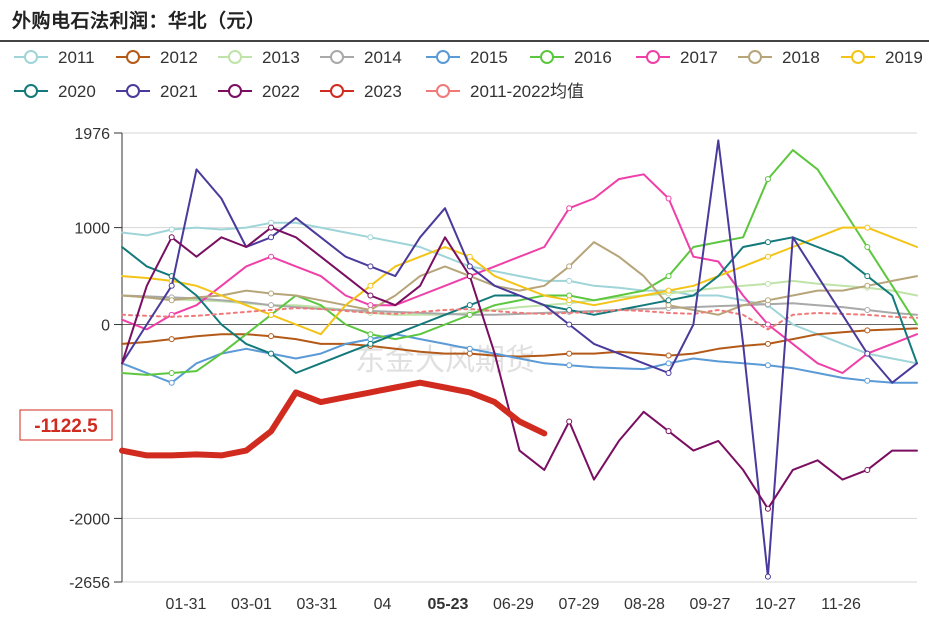  What do you see at coordinates (179, 57) in the screenshot?
I see `legend-label: 2012` at bounding box center [179, 57].